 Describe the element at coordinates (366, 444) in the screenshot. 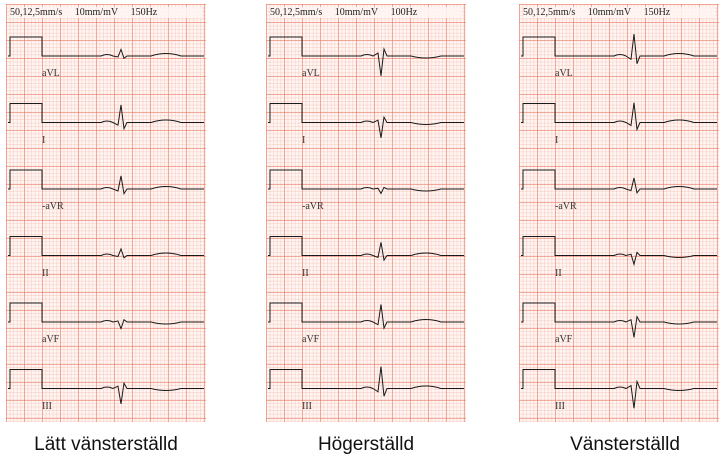

I see `caption-hogerstalld: Högerställd` at that location.